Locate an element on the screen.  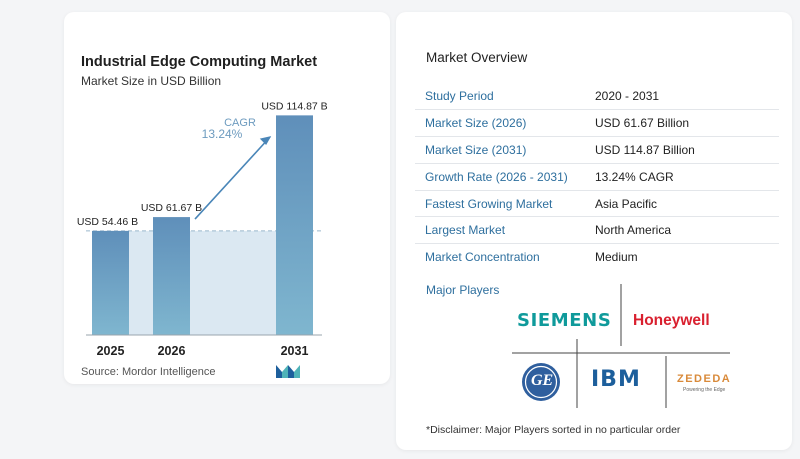
chart-subtitle: Market Size in USD Billion is located at coordinates (151, 81).